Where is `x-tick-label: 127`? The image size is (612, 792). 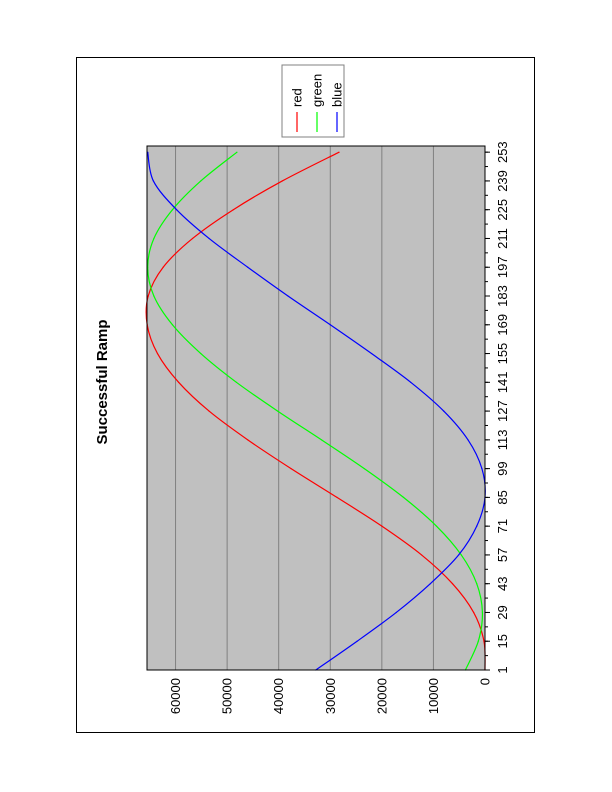
x-tick-label: 127 is located at coordinates (502, 411).